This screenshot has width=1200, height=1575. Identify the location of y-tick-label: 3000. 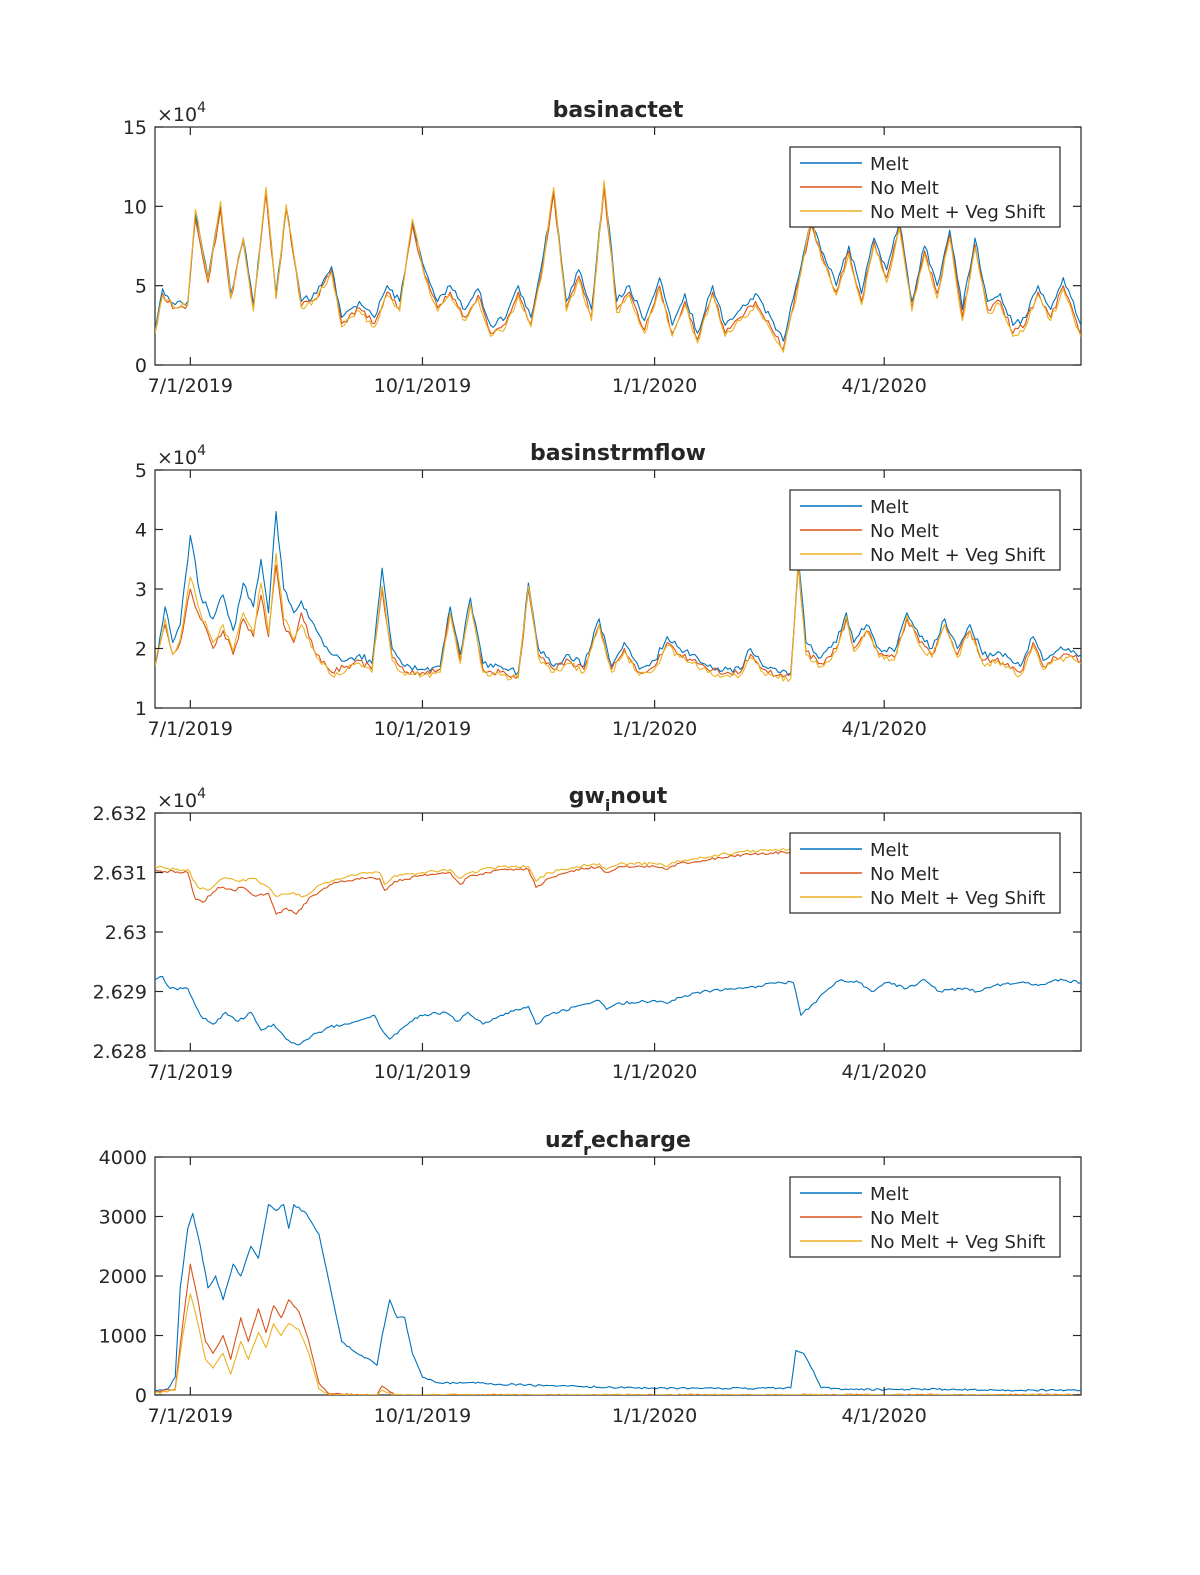
(123, 1218).